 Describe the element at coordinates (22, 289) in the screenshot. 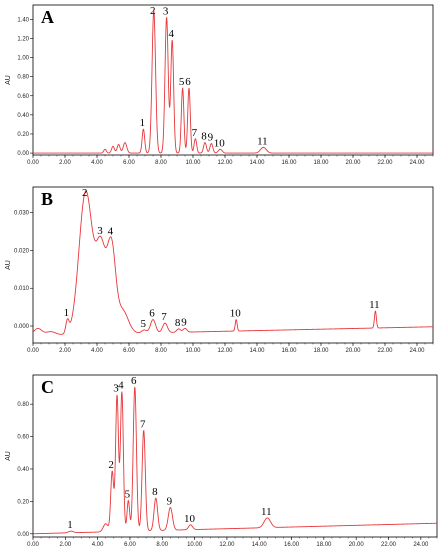

I see `y-tick-label: 0.010` at that location.